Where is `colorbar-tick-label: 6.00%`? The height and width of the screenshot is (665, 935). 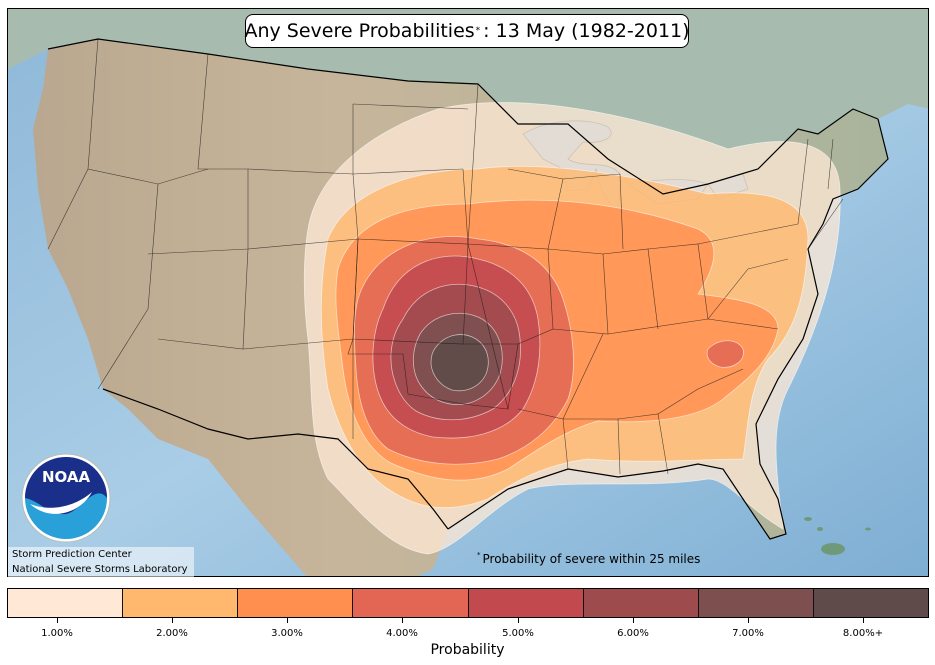 colorbar-tick-label: 6.00% is located at coordinates (633, 633).